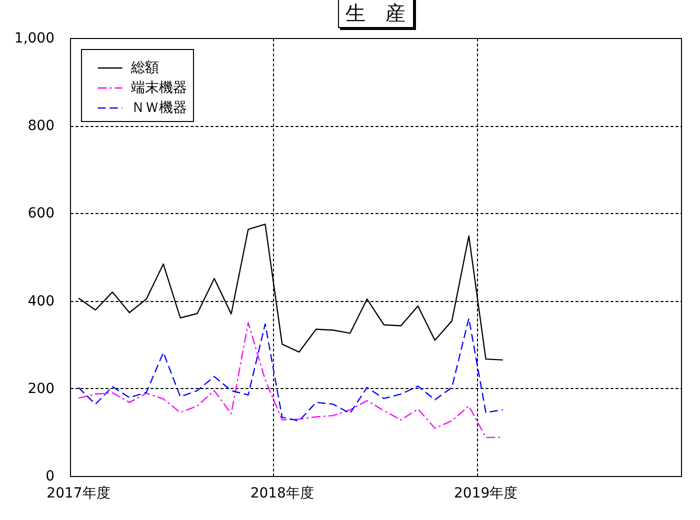  Describe the element at coordinates (50, 476) in the screenshot. I see `y-tick-label: 0` at that location.